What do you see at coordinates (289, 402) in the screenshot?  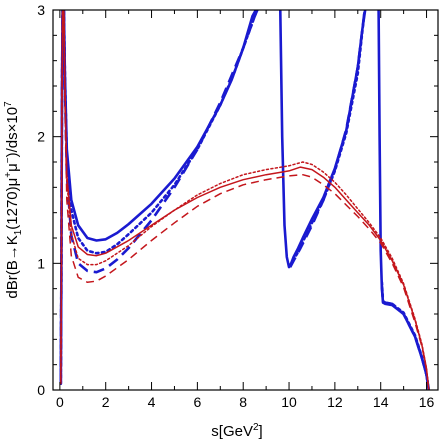 I see `x-tick-label: 10` at bounding box center [289, 402].